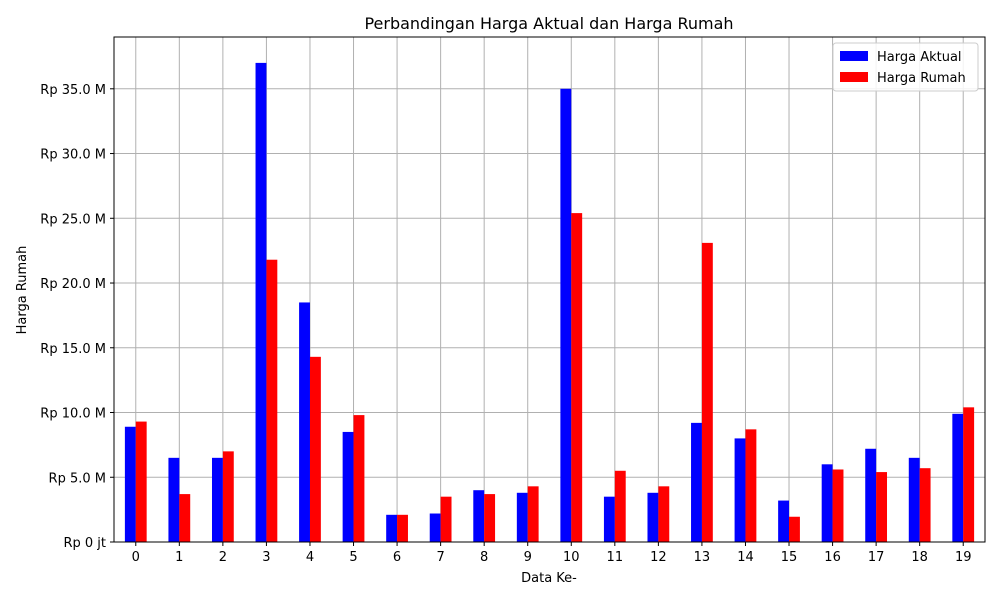 This screenshot has height=600, width=1000. Describe the element at coordinates (73, 349) in the screenshot. I see `y-tick-label: Rp 15.0 M` at that location.